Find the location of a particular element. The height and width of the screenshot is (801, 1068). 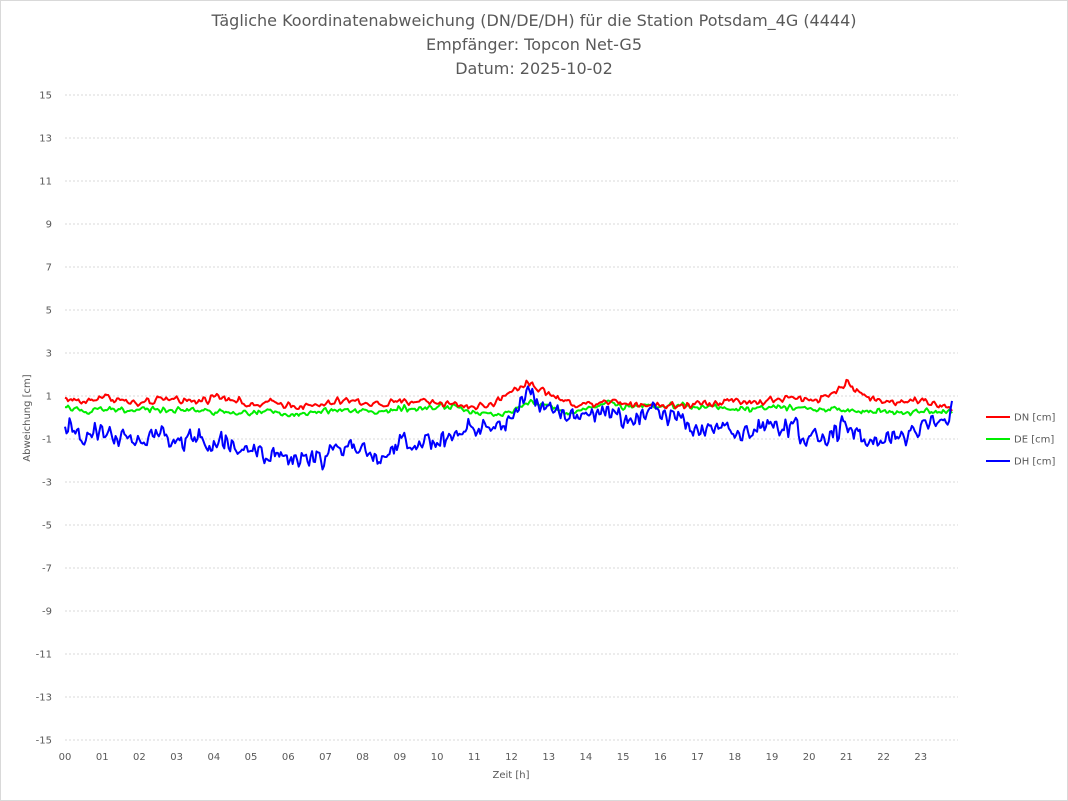

series-line-de is located at coordinates (508, 408).